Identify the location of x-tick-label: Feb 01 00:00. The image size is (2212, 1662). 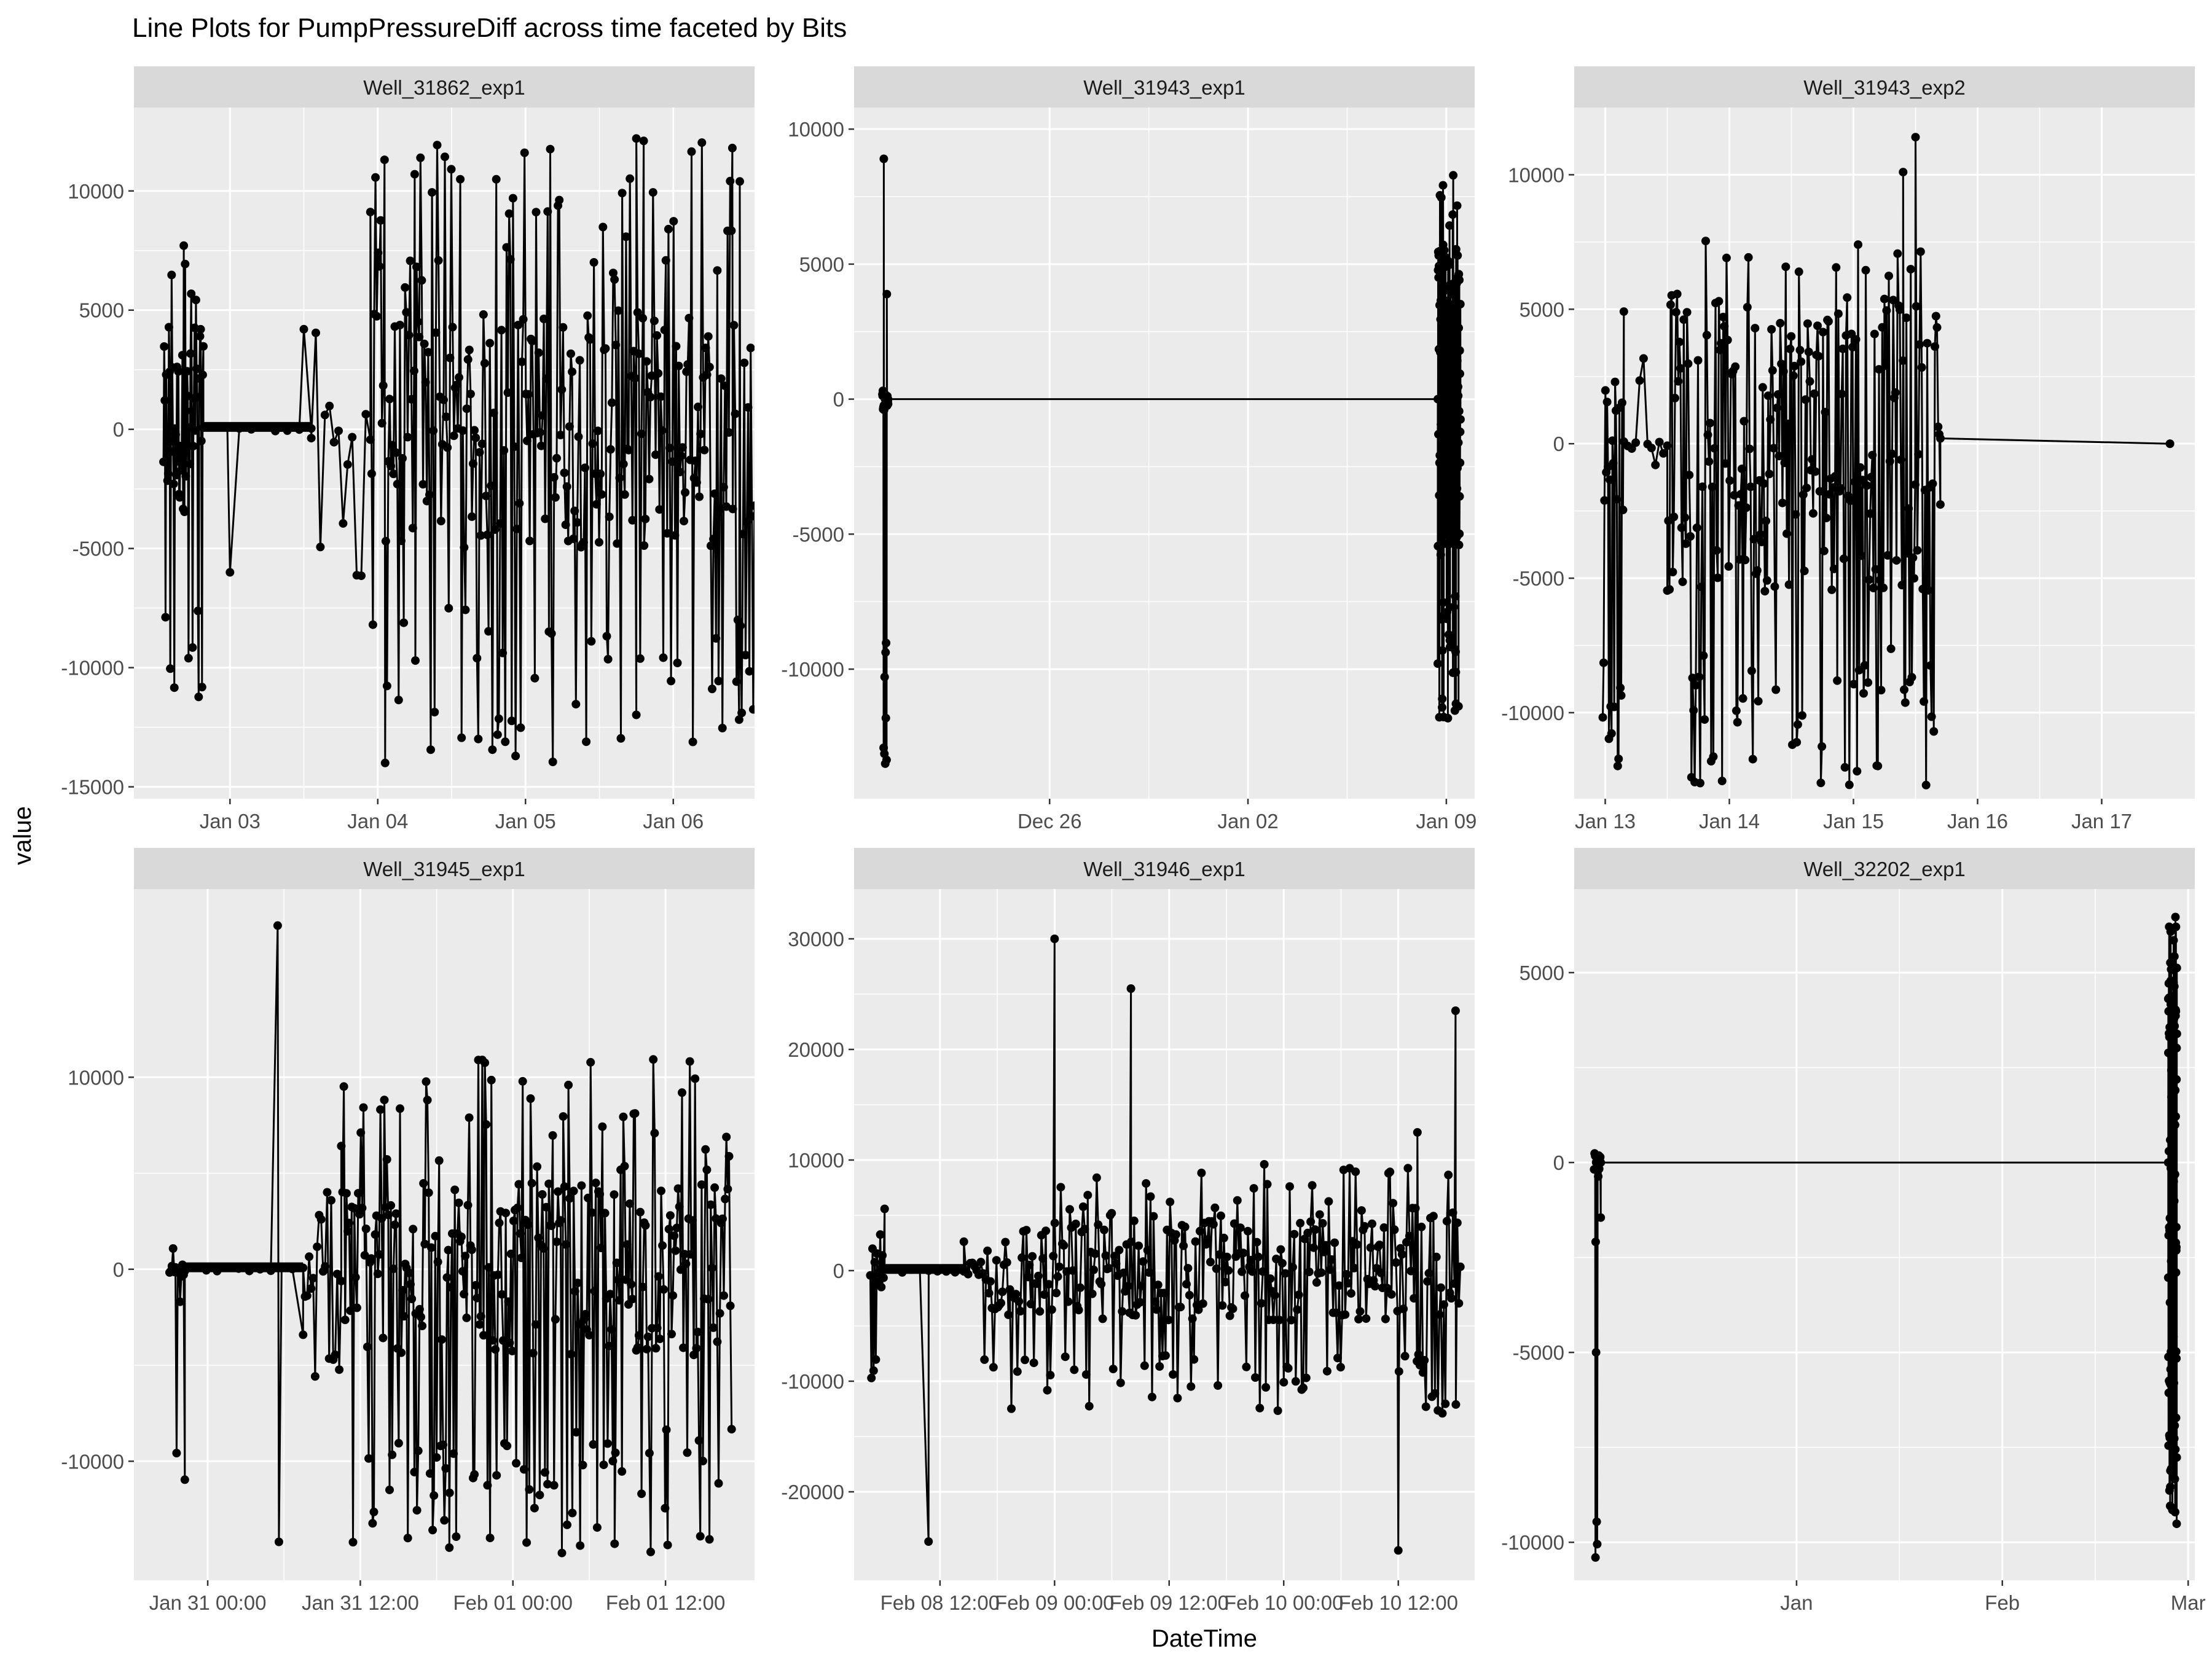
(513, 1602).